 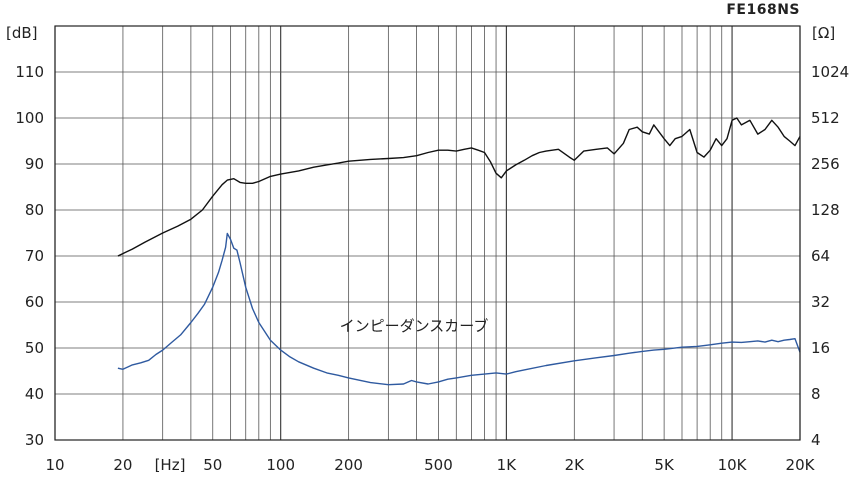 I want to click on x-tick-label: 100, so click(x=280, y=465).